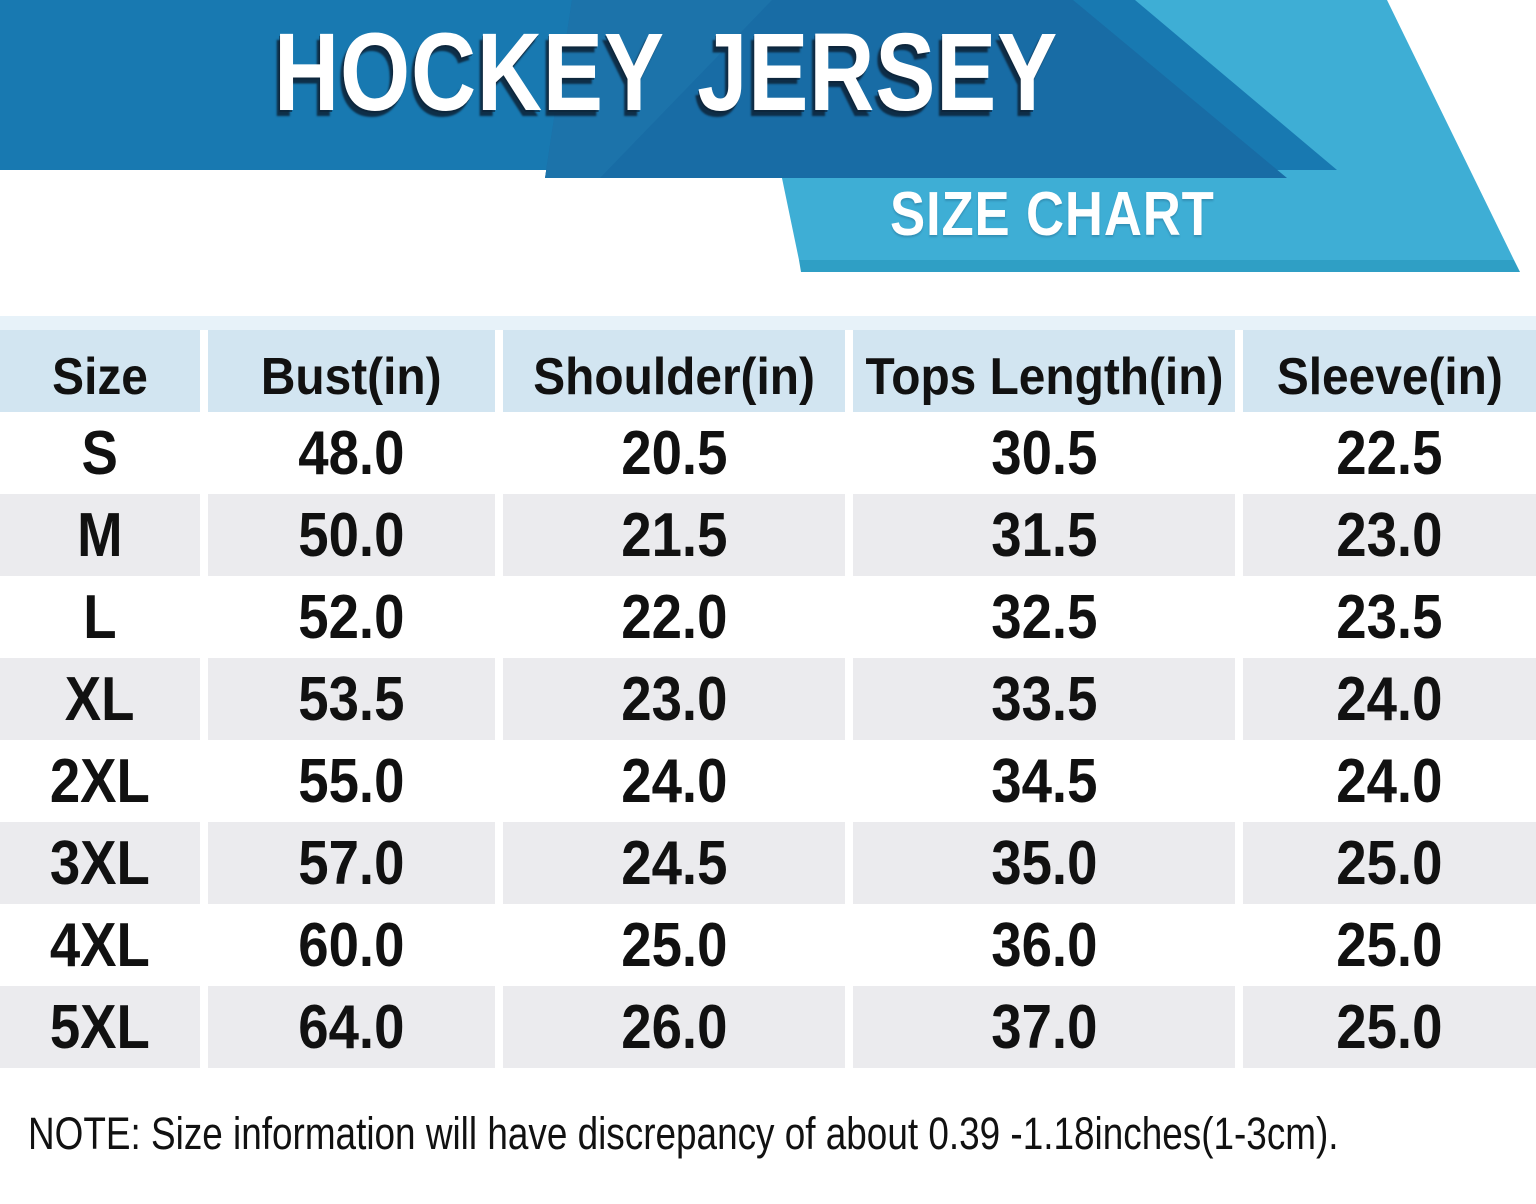 This screenshot has height=1204, width=1536. Describe the element at coordinates (1044, 699) in the screenshot. I see `value-cell: 33.5` at that location.